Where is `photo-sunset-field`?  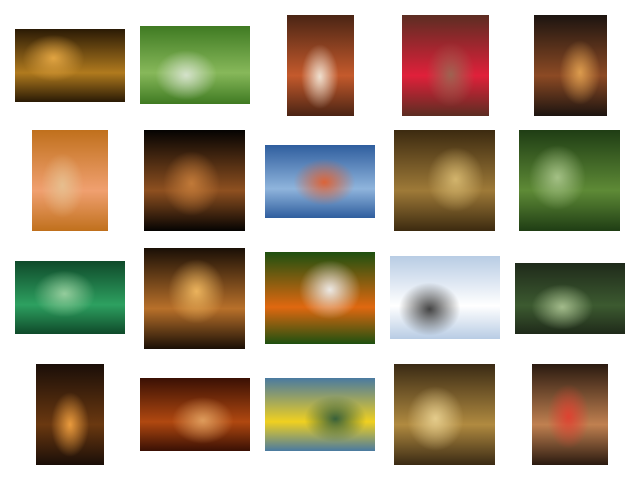 photo-sunset-field is located at coordinates (70, 414).